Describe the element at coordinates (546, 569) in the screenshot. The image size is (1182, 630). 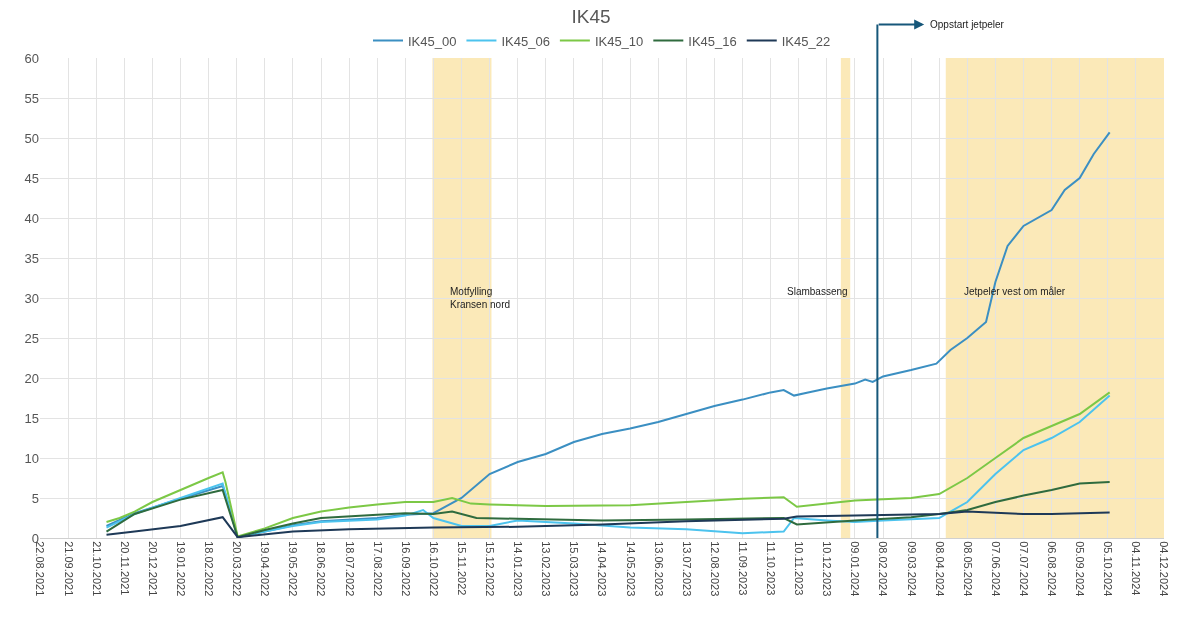
I see `x-tick-label: 13.02.2023` at that location.